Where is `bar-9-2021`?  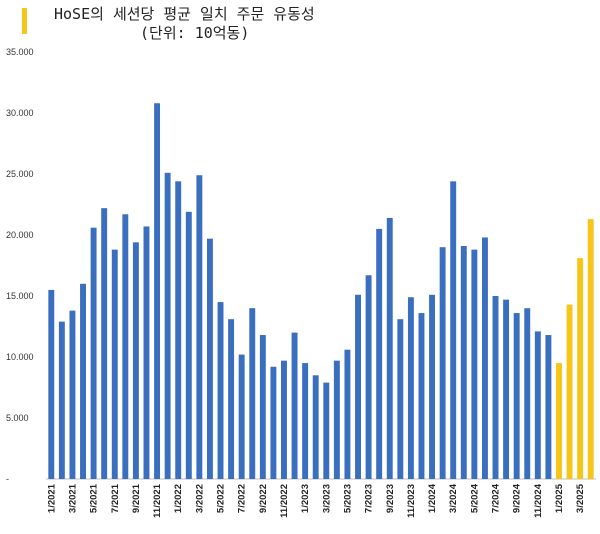
bar-9-2021 is located at coordinates (135, 360).